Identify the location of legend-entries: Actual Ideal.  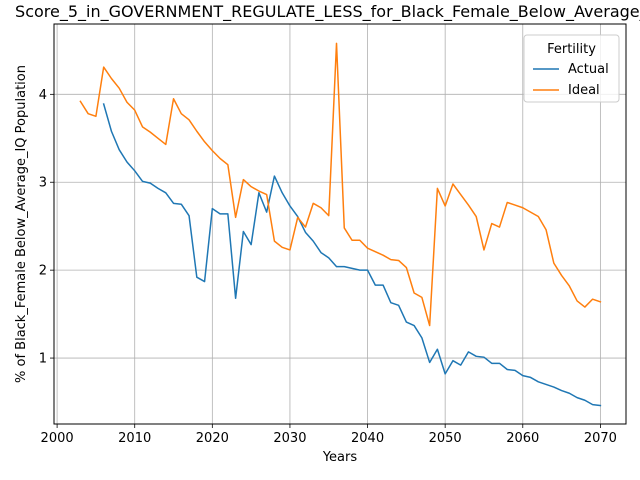
(571, 80).